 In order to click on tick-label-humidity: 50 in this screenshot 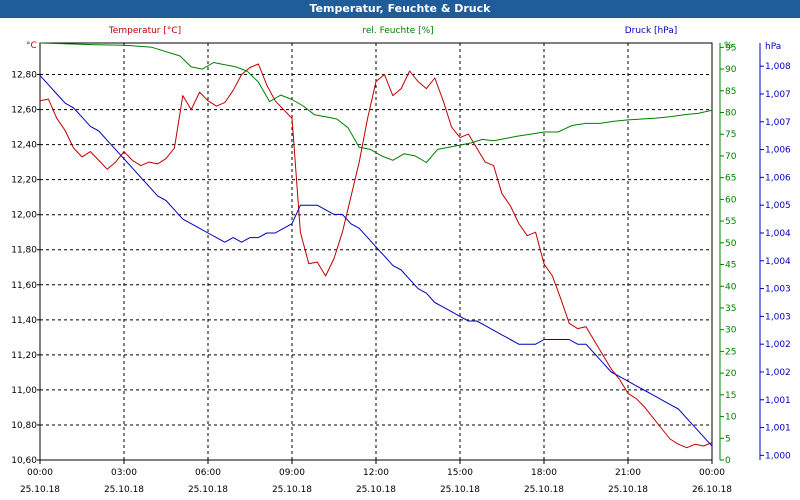, I will do `click(731, 244)`.